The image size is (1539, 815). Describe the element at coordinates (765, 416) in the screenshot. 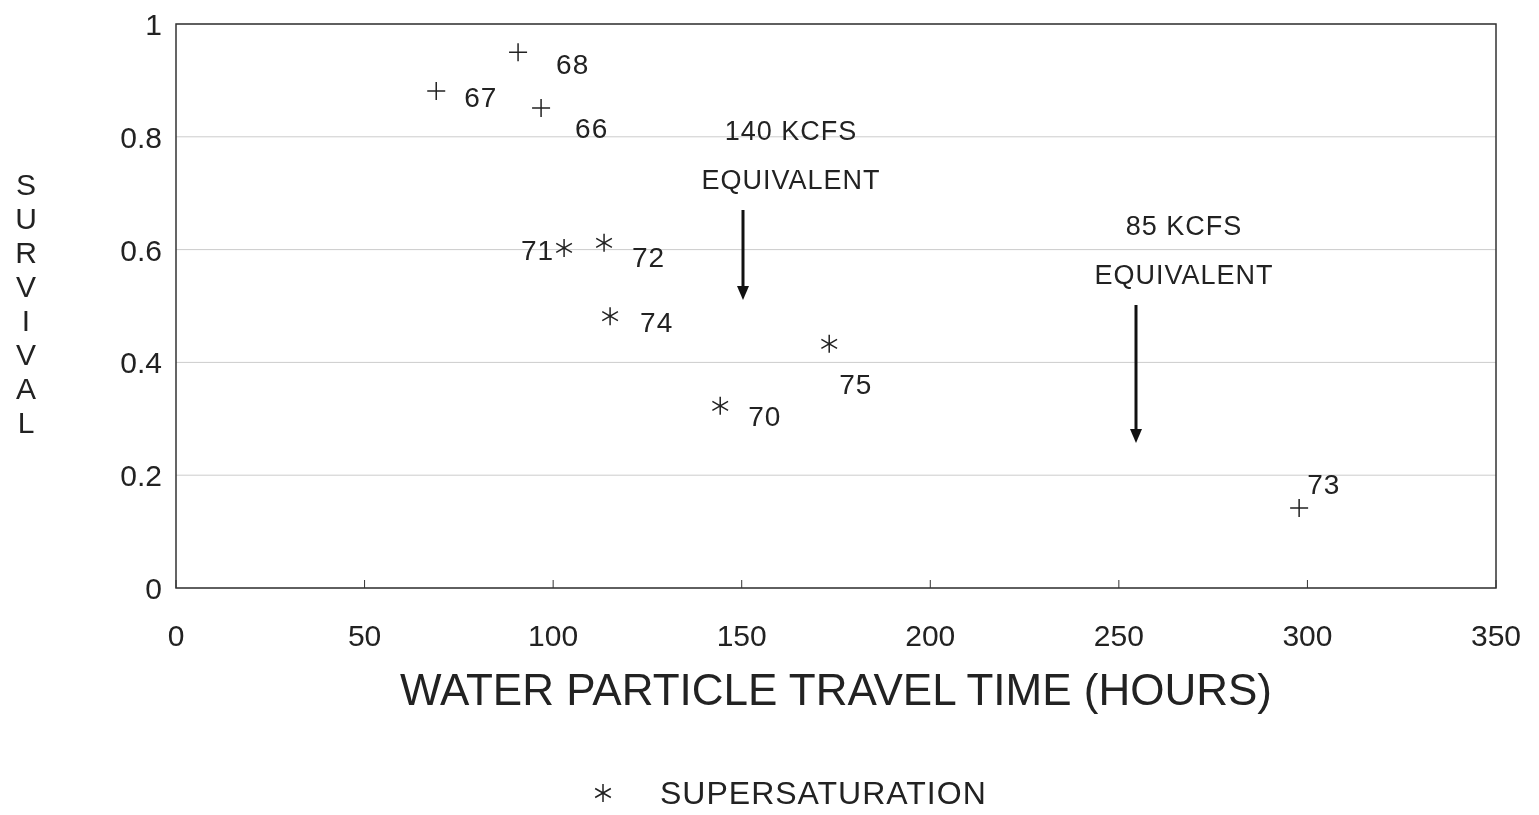

I see `annotation: 70` at that location.